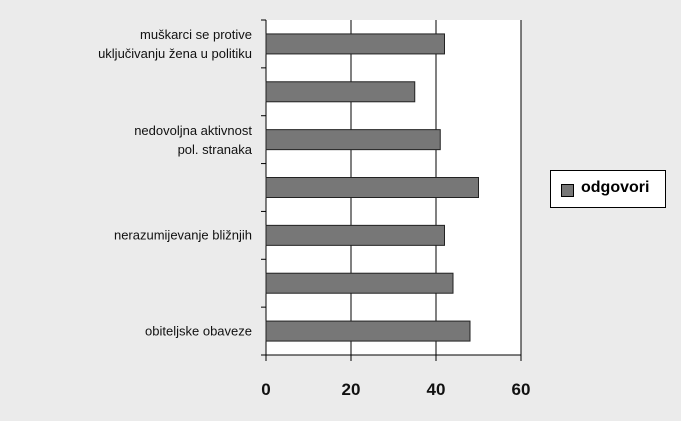 The image size is (681, 421). I want to click on legend-label: odgovori, so click(615, 187).